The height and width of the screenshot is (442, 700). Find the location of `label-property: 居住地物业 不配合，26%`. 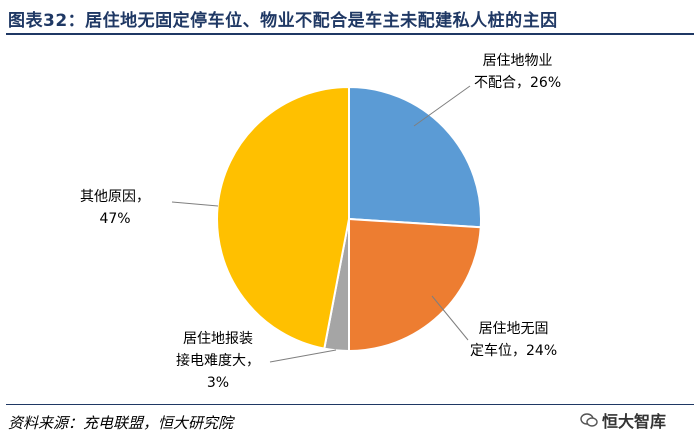

label-property: 居住地物业 不配合，26% is located at coordinates (518, 72).